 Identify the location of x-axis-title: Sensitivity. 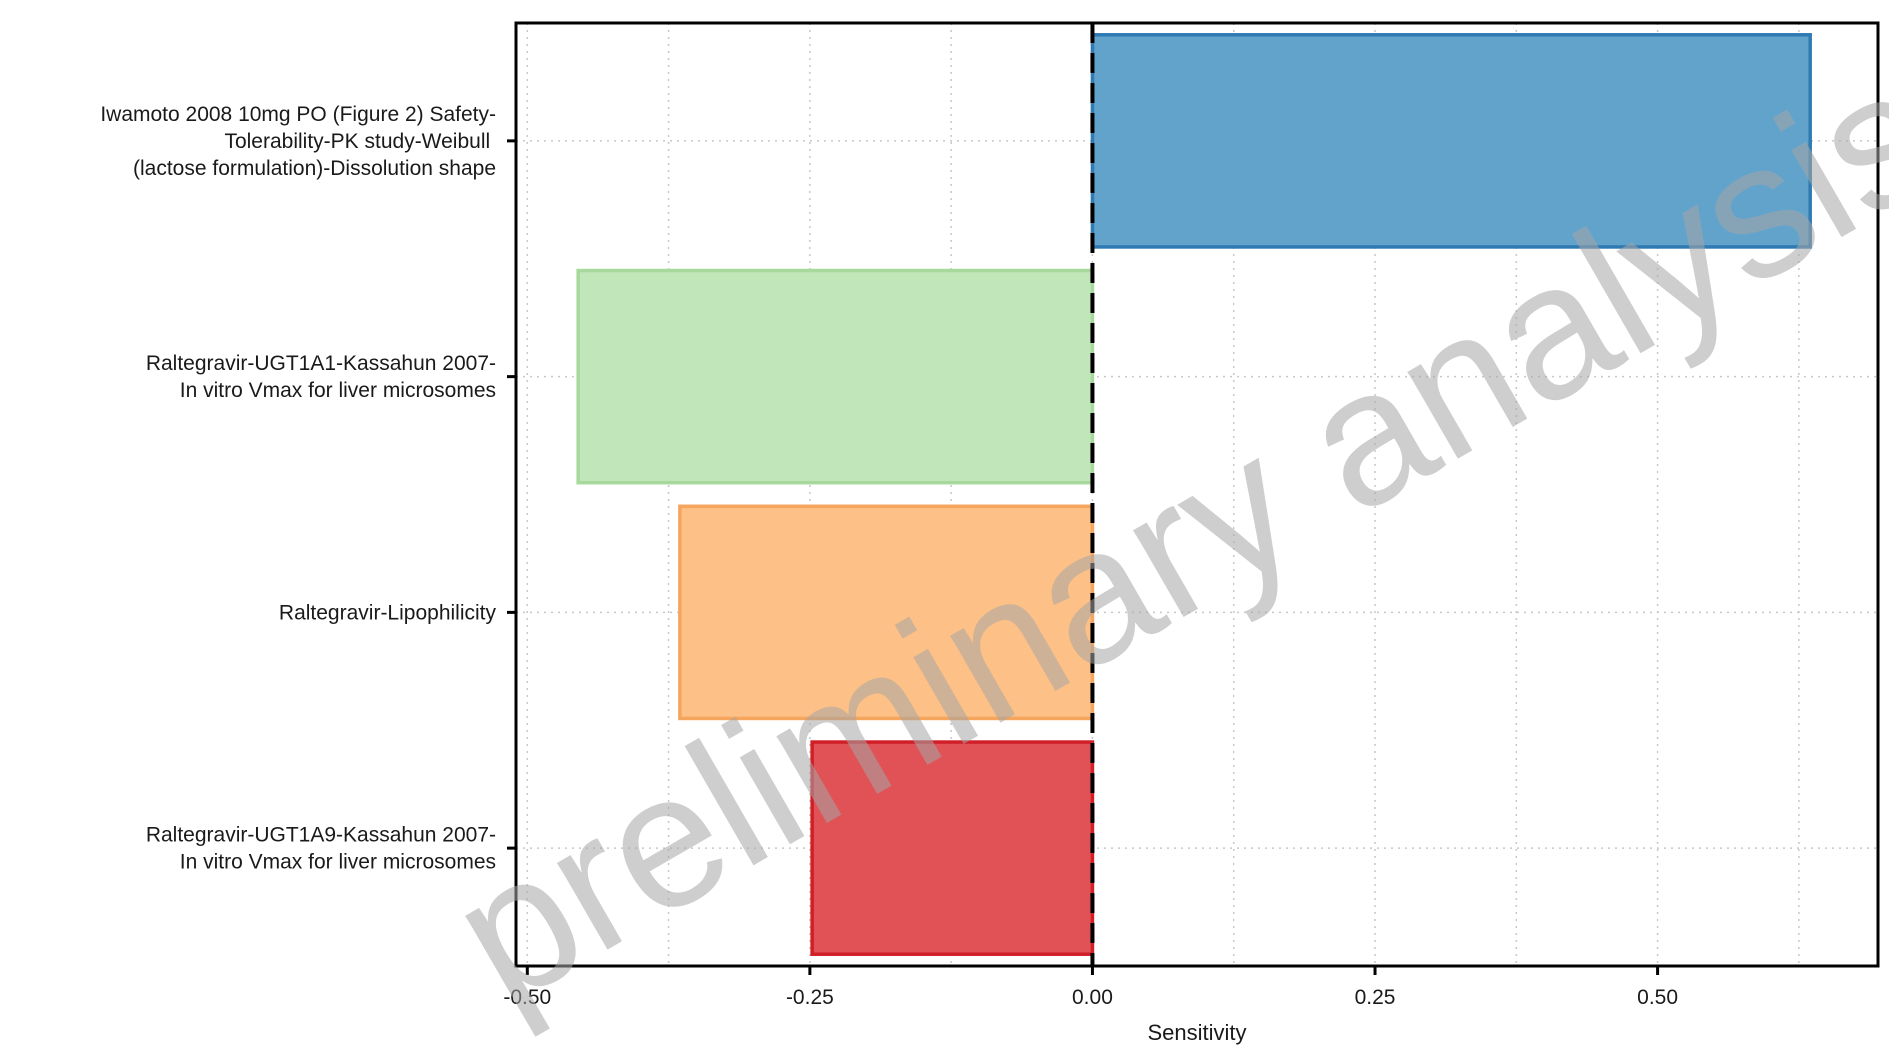
(1196, 1032).